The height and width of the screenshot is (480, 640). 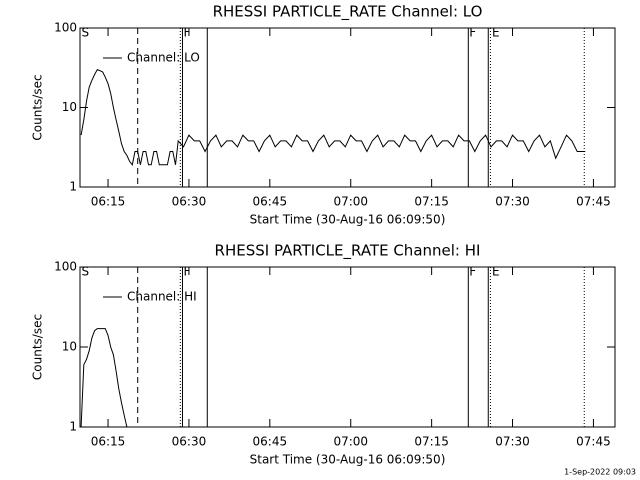 I want to click on chart-title: RHESSI PARTICLE_RATE Channel: HI, so click(x=348, y=251).